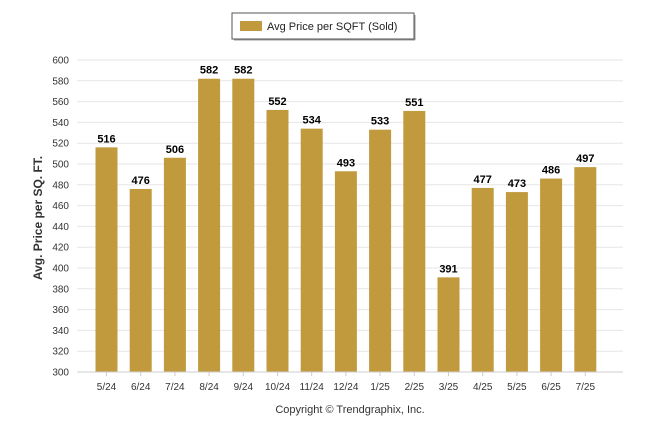  Describe the element at coordinates (60, 352) in the screenshot. I see `y-tick-label: 320` at that location.